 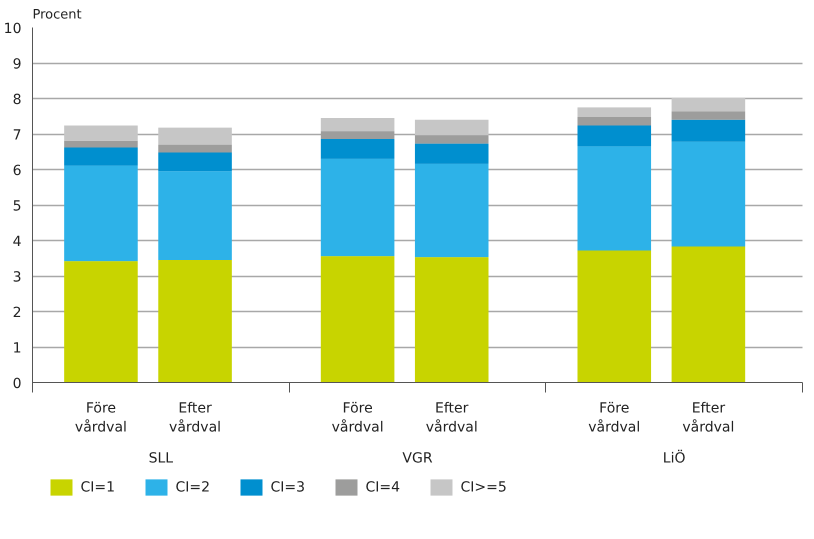 I want to click on y-tick-label: 4, so click(x=17, y=242).